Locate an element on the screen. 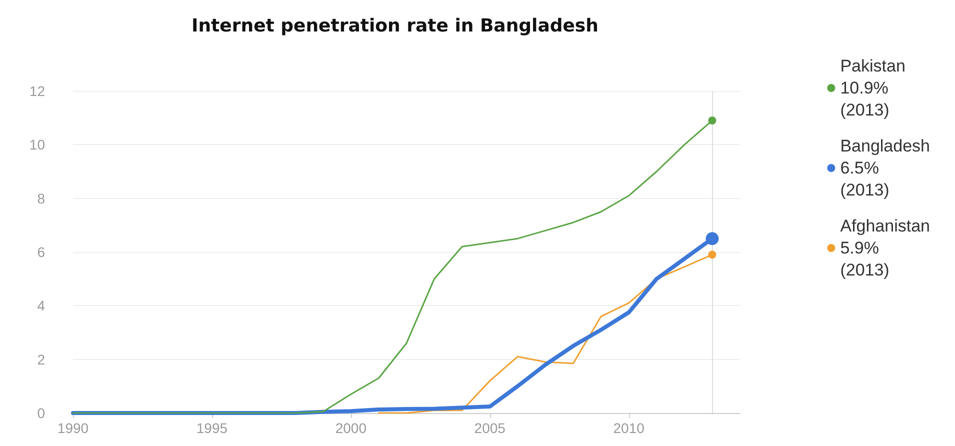 Image resolution: width=955 pixels, height=446 pixels. x-tick-label: 1990 is located at coordinates (73, 428).